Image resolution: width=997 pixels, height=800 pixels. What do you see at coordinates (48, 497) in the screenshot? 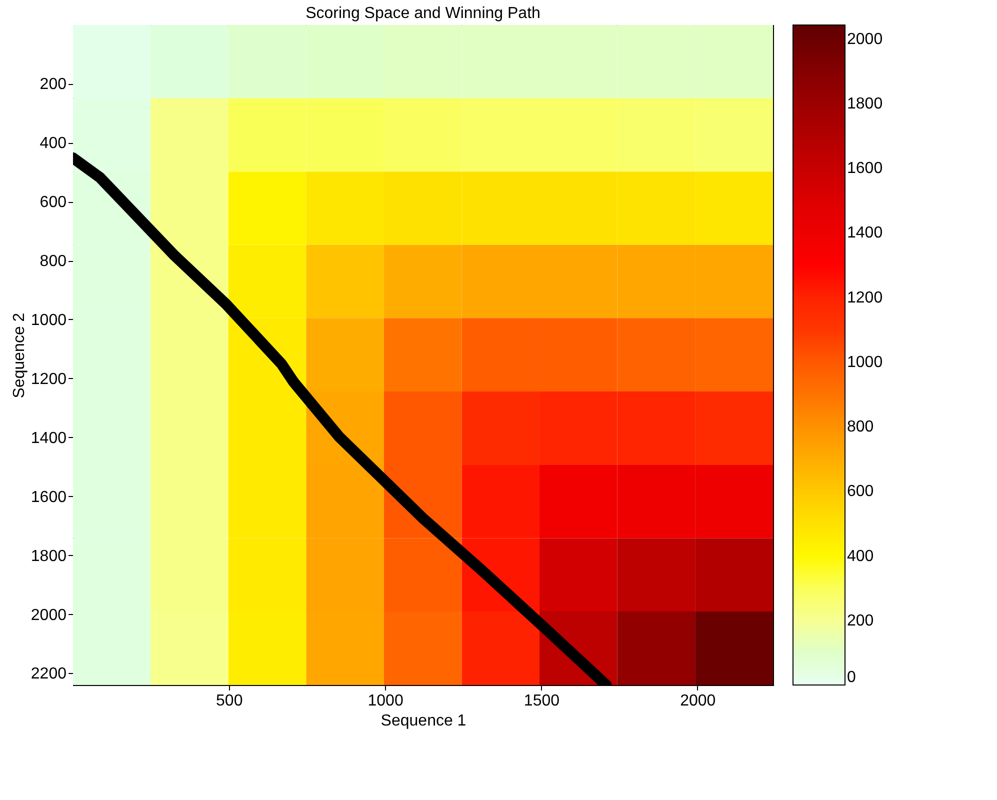
I see `y-tick-label: 1600` at bounding box center [48, 497].